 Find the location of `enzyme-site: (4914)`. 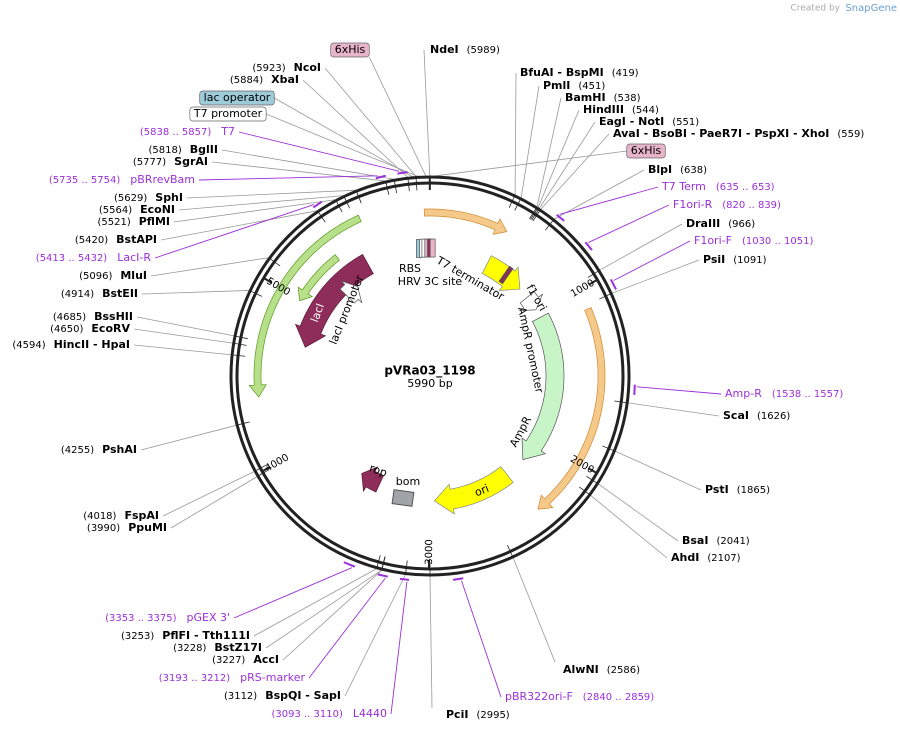

enzyme-site: (4914) is located at coordinates (77, 294).